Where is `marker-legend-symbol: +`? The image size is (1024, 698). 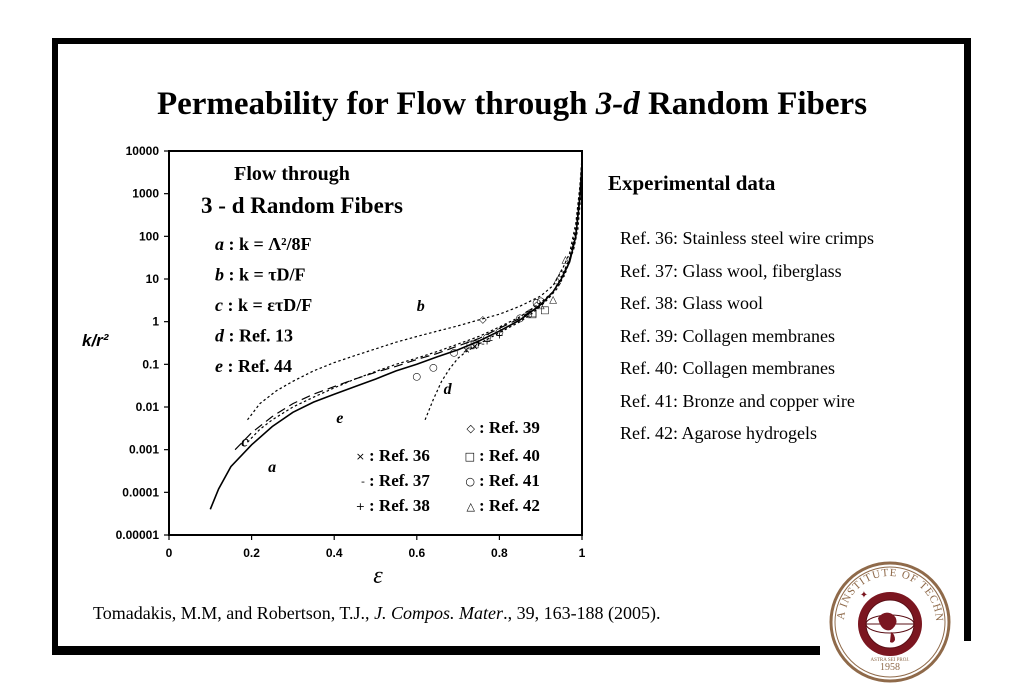
marker-legend-symbol: + is located at coordinates (360, 506).